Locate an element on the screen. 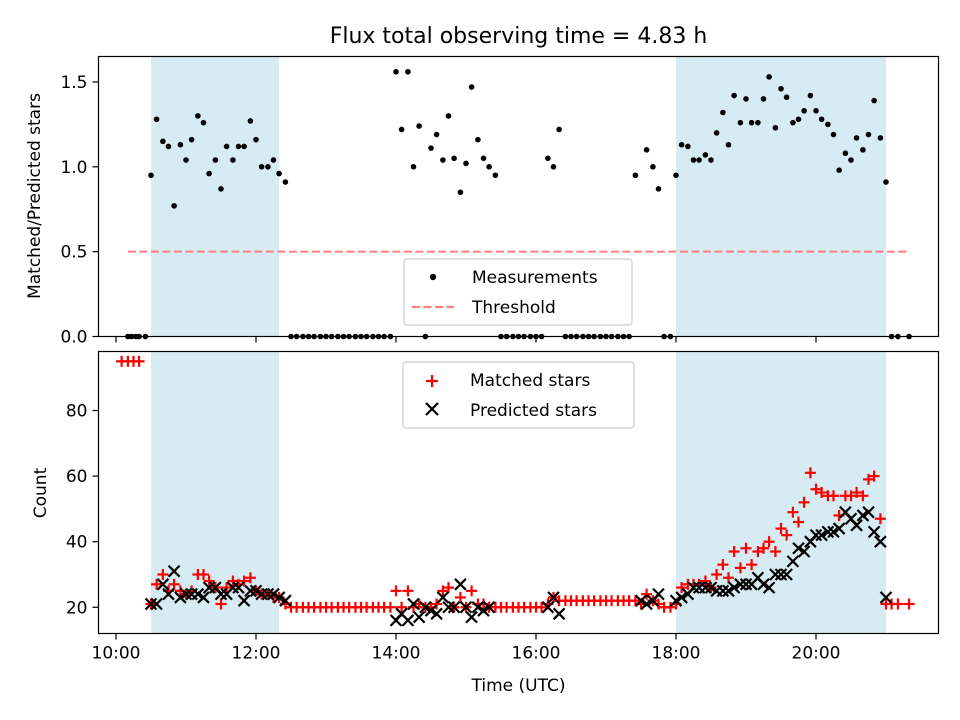  x-tick-label: 20:00 is located at coordinates (816, 654).